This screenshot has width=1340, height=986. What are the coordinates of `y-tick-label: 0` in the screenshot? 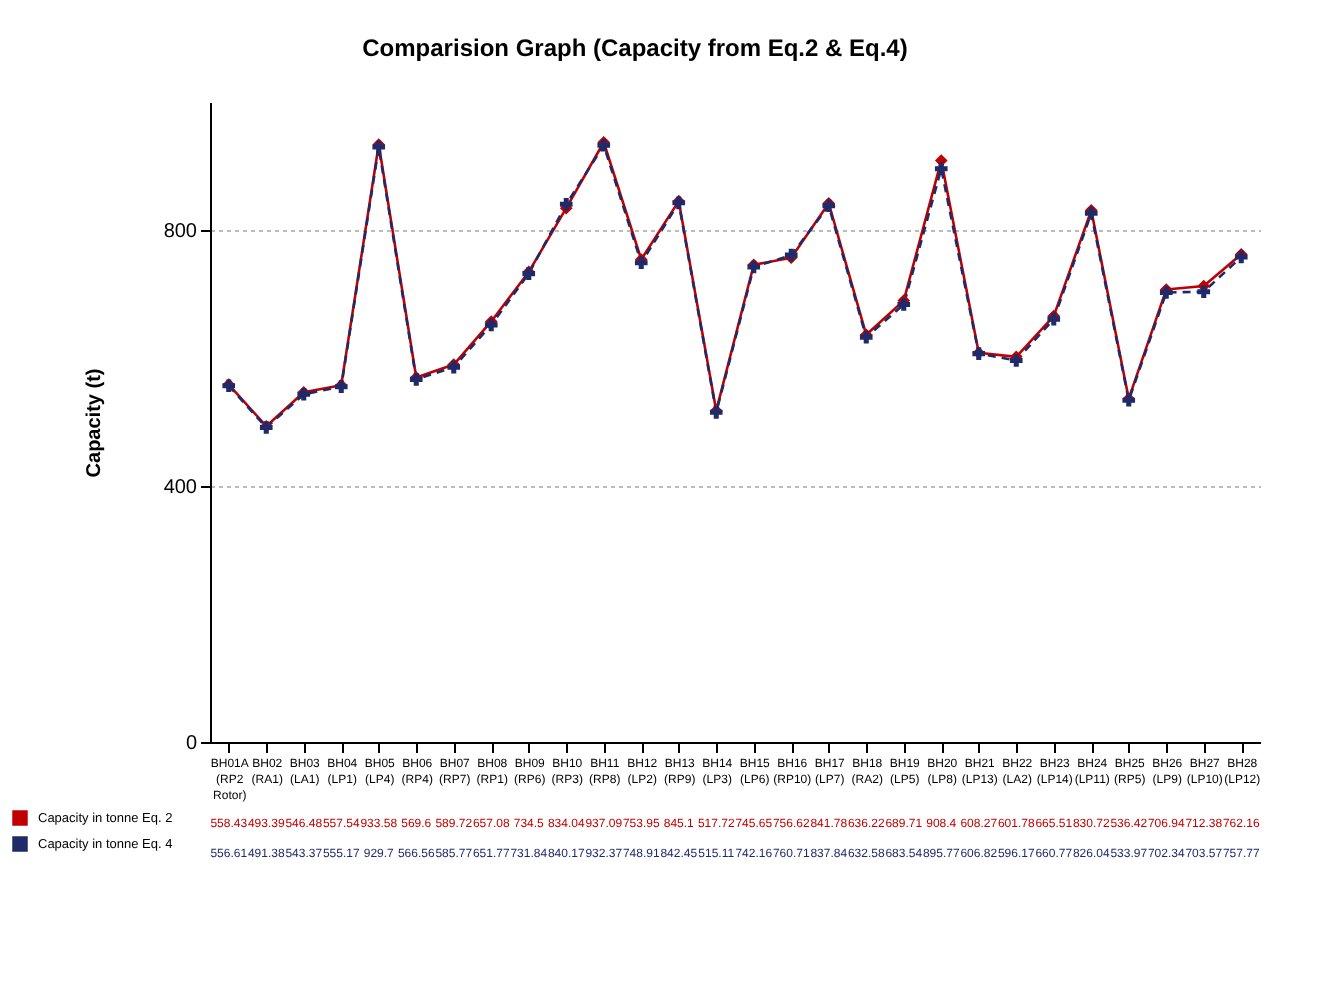 It's located at (191, 744).